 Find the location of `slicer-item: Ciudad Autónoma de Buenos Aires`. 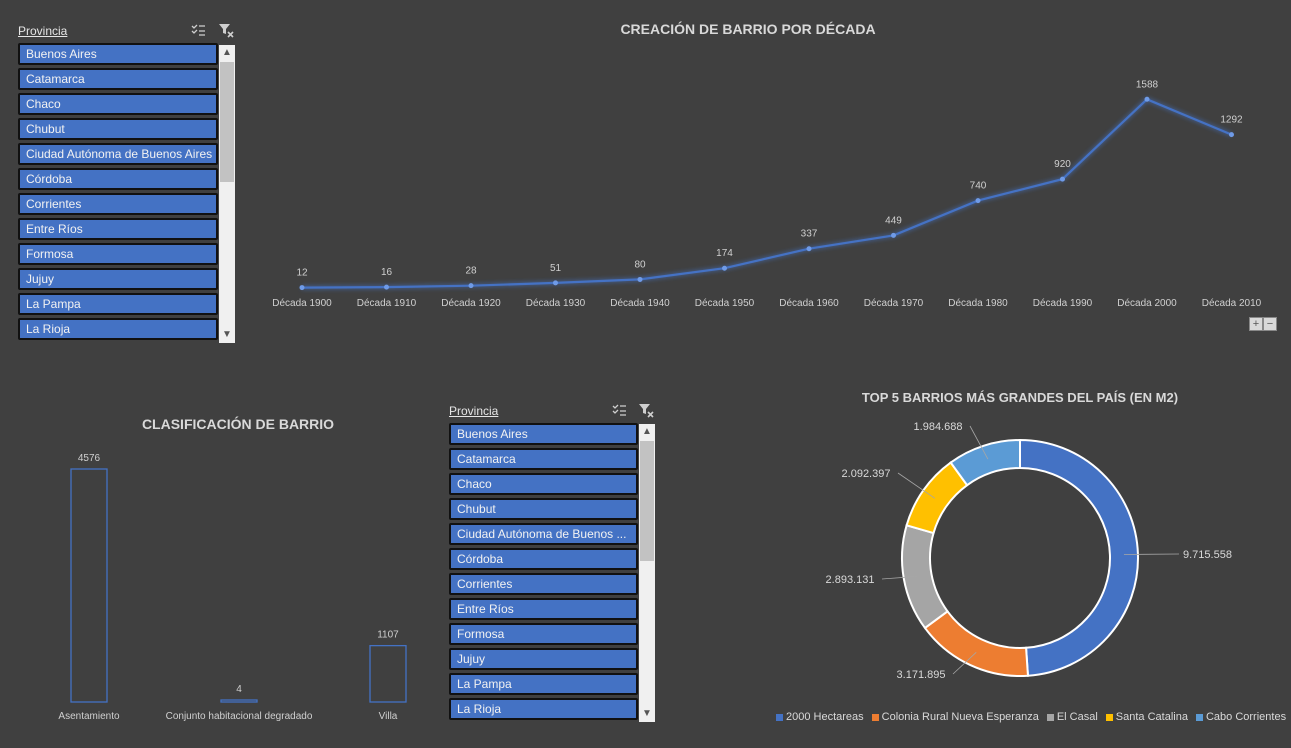

slicer-item: Ciudad Autónoma de Buenos Aires is located at coordinates (118, 154).